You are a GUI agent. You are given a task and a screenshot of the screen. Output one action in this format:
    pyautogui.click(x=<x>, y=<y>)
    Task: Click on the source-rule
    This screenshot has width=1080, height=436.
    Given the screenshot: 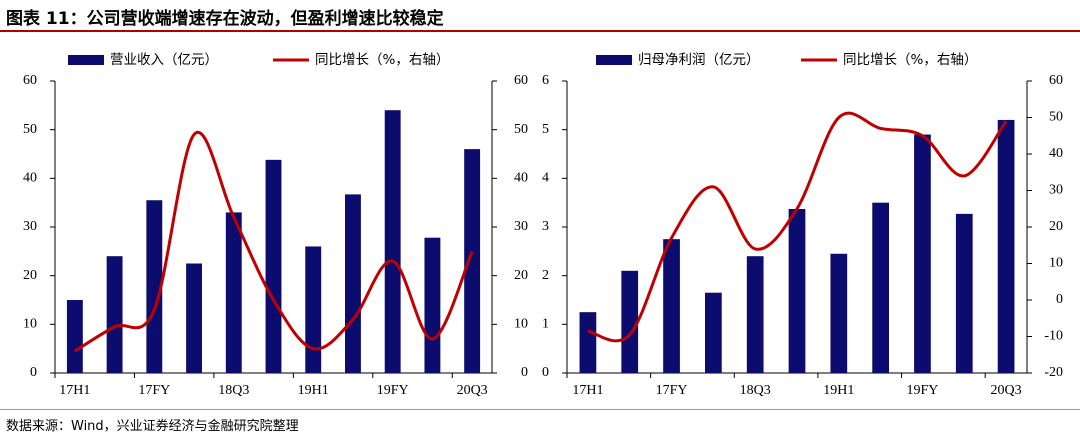 What is the action you would take?
    pyautogui.click(x=540, y=409)
    